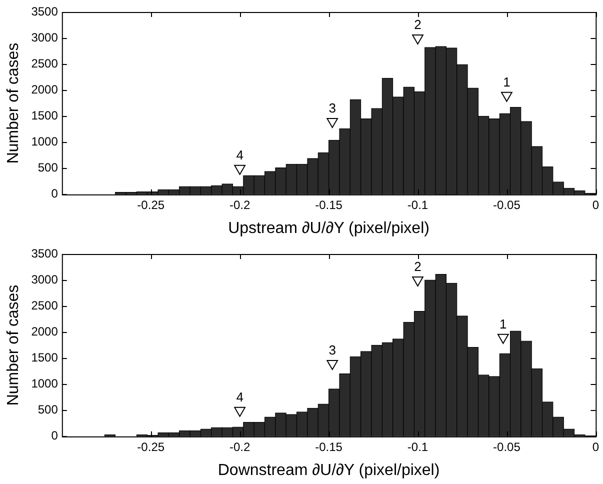  What do you see at coordinates (329, 470) in the screenshot?
I see `x-axis-title: Downstream ∂U/∂Y (pixel/pixel)` at bounding box center [329, 470].